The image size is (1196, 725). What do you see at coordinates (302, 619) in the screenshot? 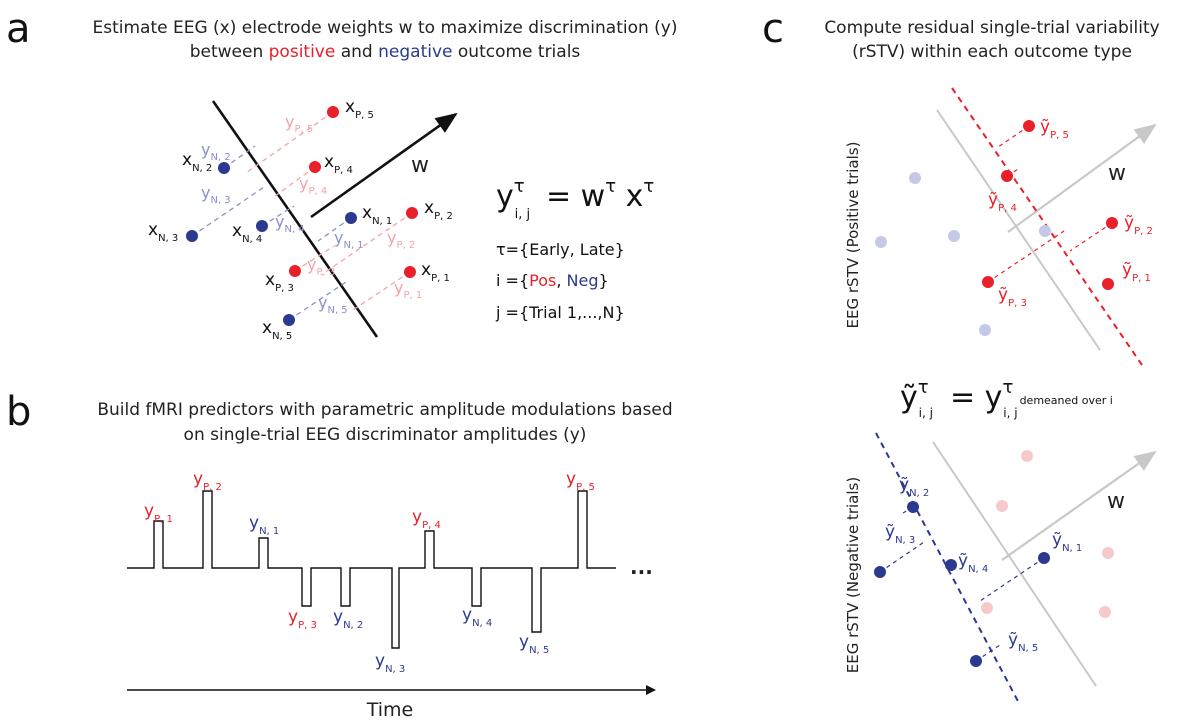
I see `pulse-label: yP, 3` at bounding box center [302, 619].